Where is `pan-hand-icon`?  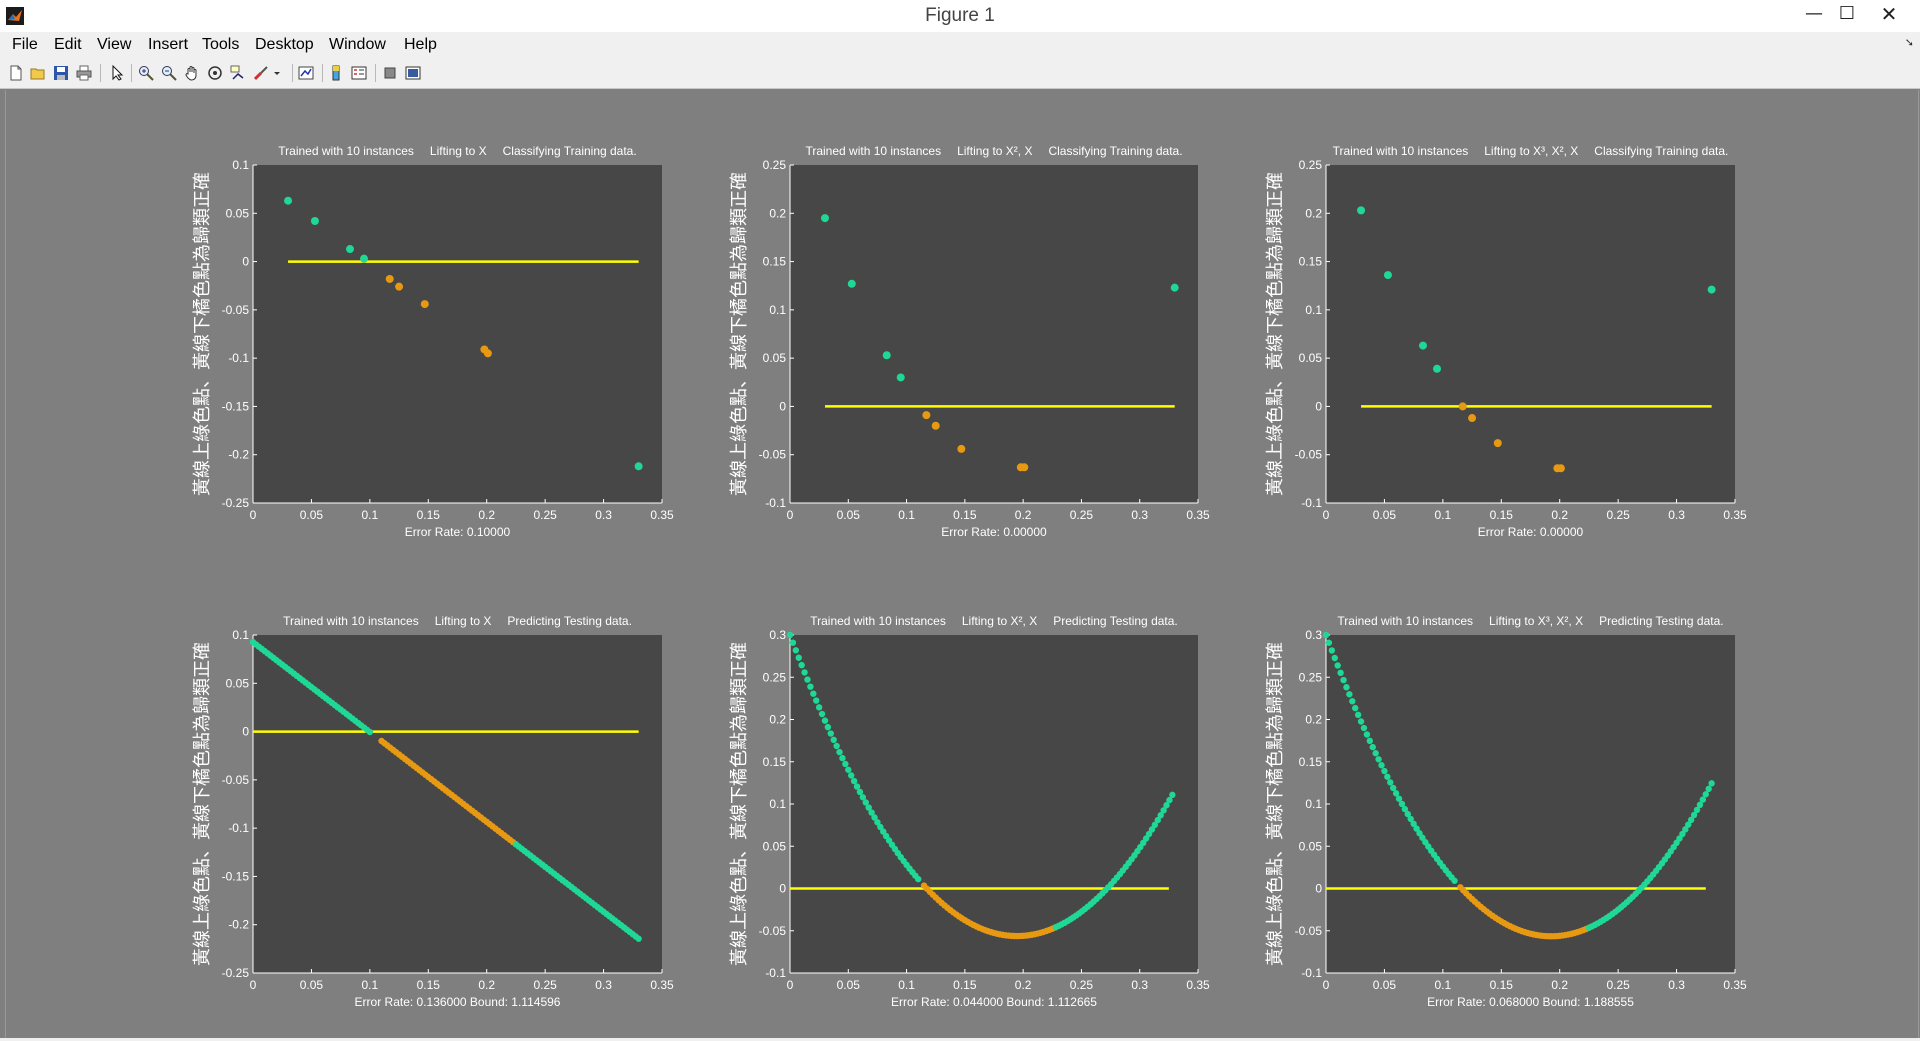 pan-hand-icon is located at coordinates (192, 73).